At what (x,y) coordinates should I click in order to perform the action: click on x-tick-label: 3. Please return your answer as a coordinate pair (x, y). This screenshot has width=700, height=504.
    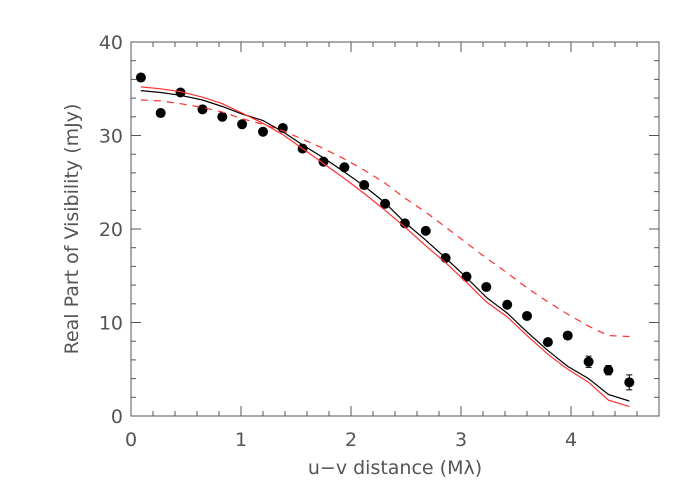
    Looking at the image, I should click on (461, 440).